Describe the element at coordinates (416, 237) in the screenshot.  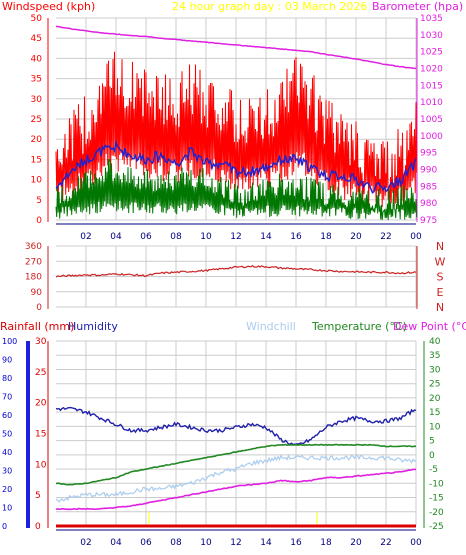
I see `x-tick-label: 00` at that location.